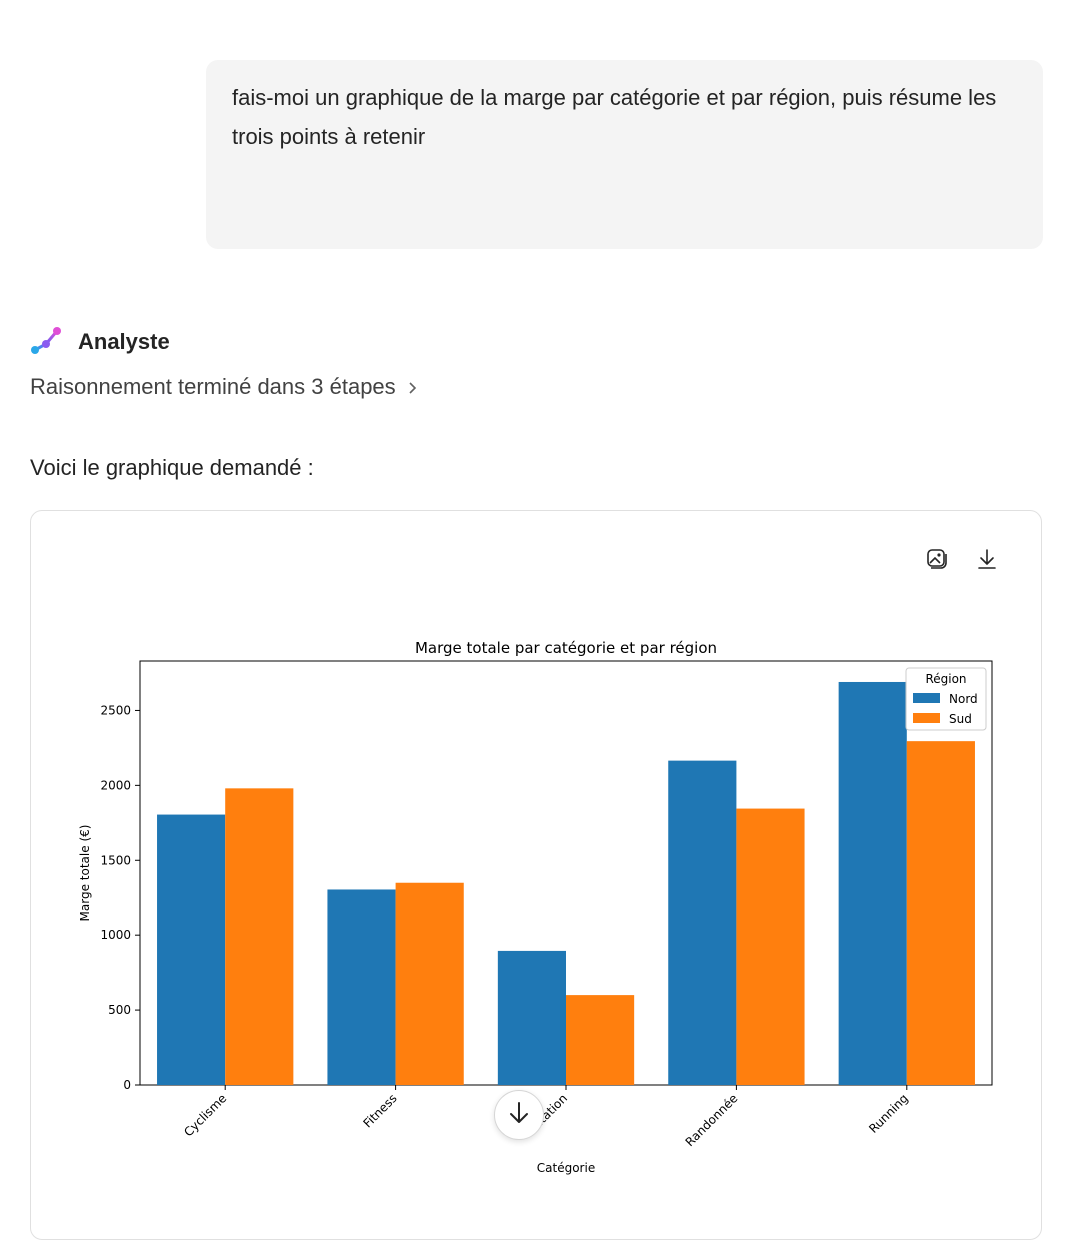 This screenshot has width=1075, height=1240. I want to click on legend-title: Région, so click(945, 679).